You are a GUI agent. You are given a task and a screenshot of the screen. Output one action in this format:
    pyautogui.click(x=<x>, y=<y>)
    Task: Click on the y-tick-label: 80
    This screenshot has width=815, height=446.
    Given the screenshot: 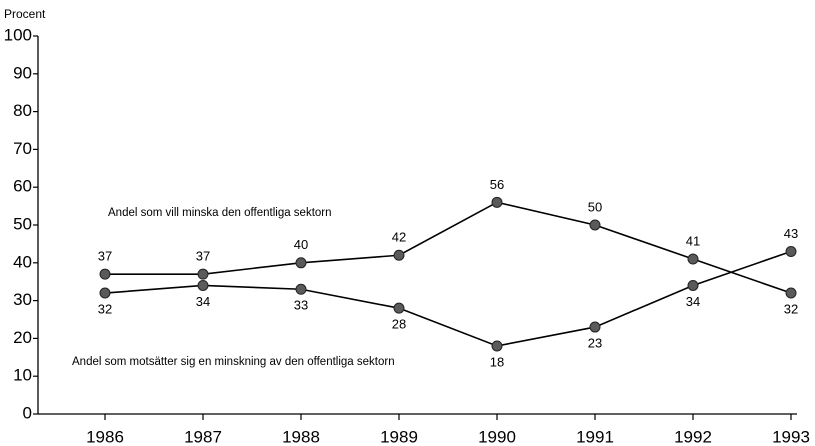 What is the action you would take?
    pyautogui.click(x=22, y=110)
    